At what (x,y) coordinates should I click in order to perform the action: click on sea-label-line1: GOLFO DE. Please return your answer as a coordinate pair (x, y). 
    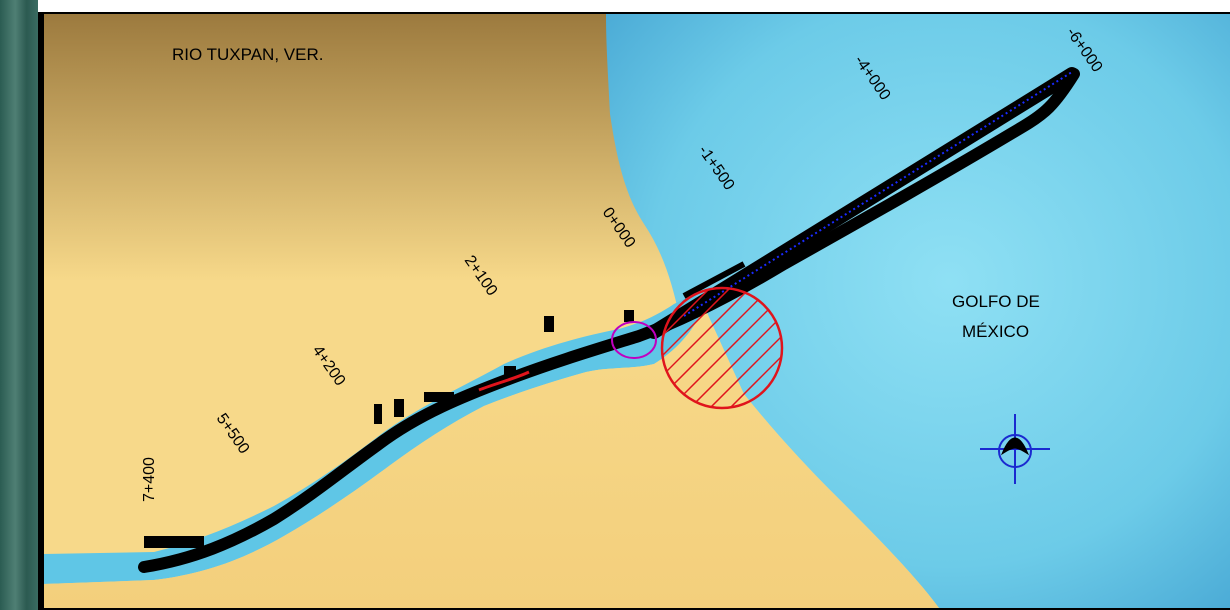
    Looking at the image, I should click on (996, 301).